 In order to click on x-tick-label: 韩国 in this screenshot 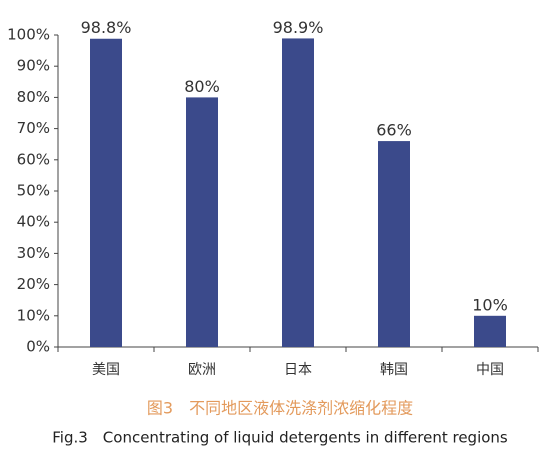, I will do `click(394, 370)`.